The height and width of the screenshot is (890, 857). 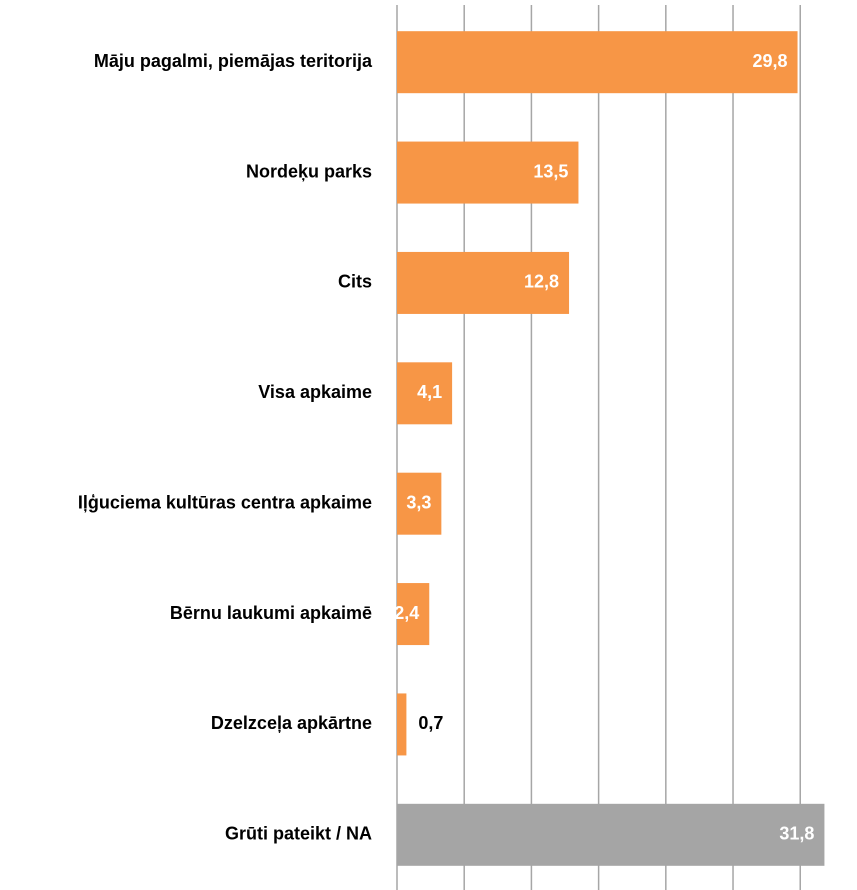 I want to click on data-label: 31,8, so click(x=796, y=834).